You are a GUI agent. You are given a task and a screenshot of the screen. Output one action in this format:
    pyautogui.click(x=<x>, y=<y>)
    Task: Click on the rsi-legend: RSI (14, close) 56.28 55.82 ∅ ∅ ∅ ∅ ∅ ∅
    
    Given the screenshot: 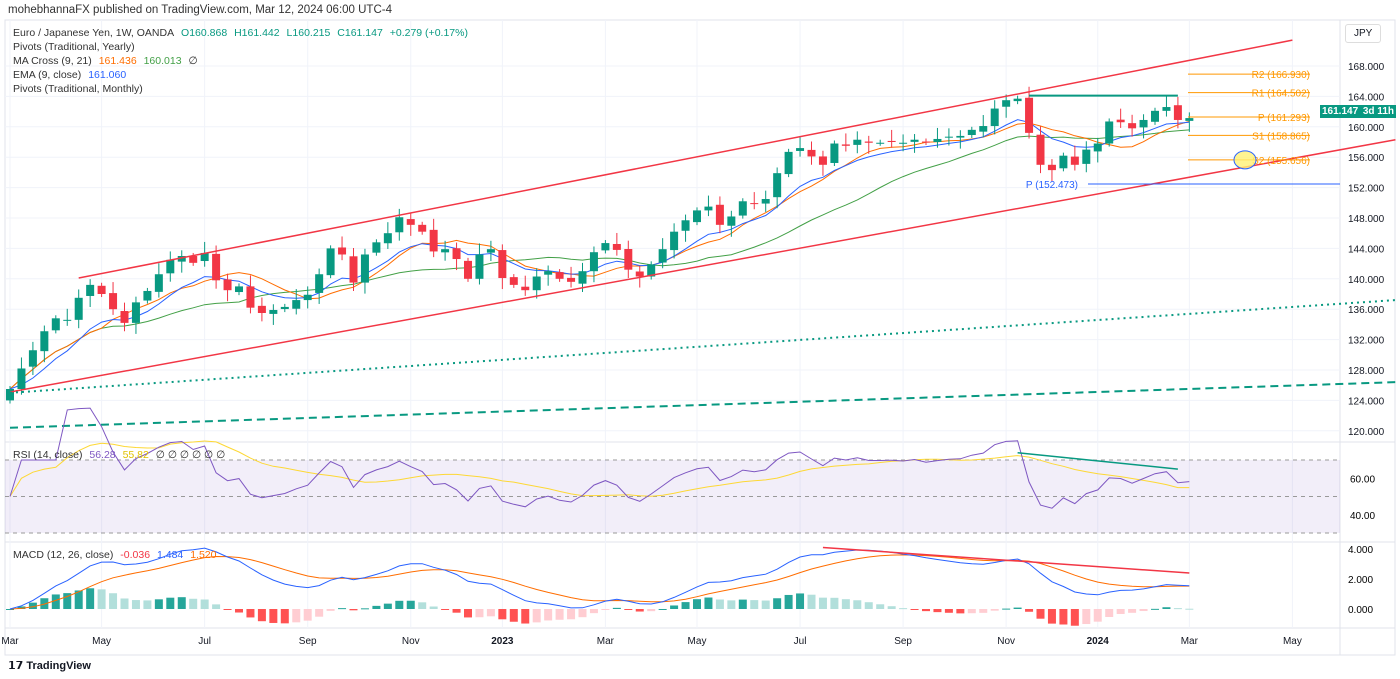 What is the action you would take?
    pyautogui.click(x=121, y=455)
    